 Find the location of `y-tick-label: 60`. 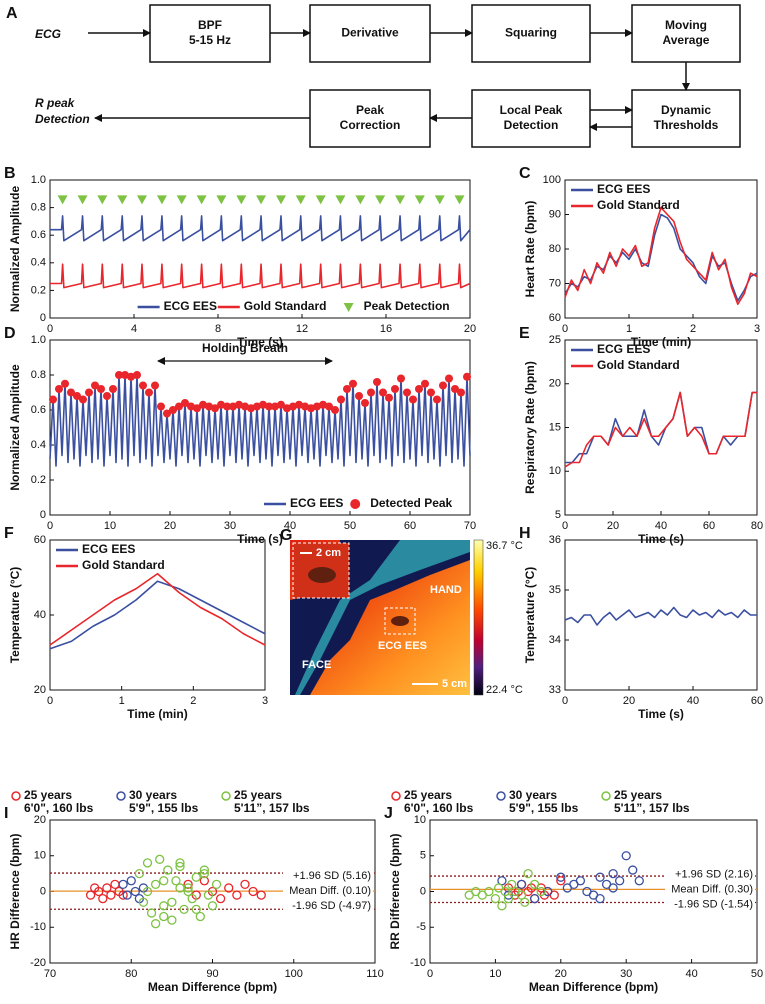

y-tick-label: 60 is located at coordinates (555, 318).